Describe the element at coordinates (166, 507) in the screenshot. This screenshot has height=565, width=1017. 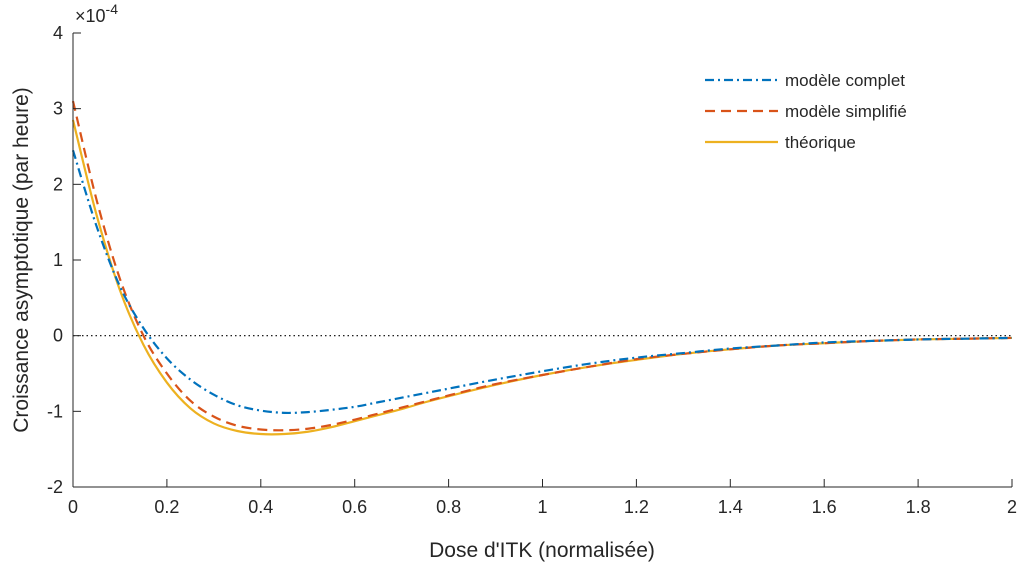
I see `x-tick-label: 0.2` at that location.